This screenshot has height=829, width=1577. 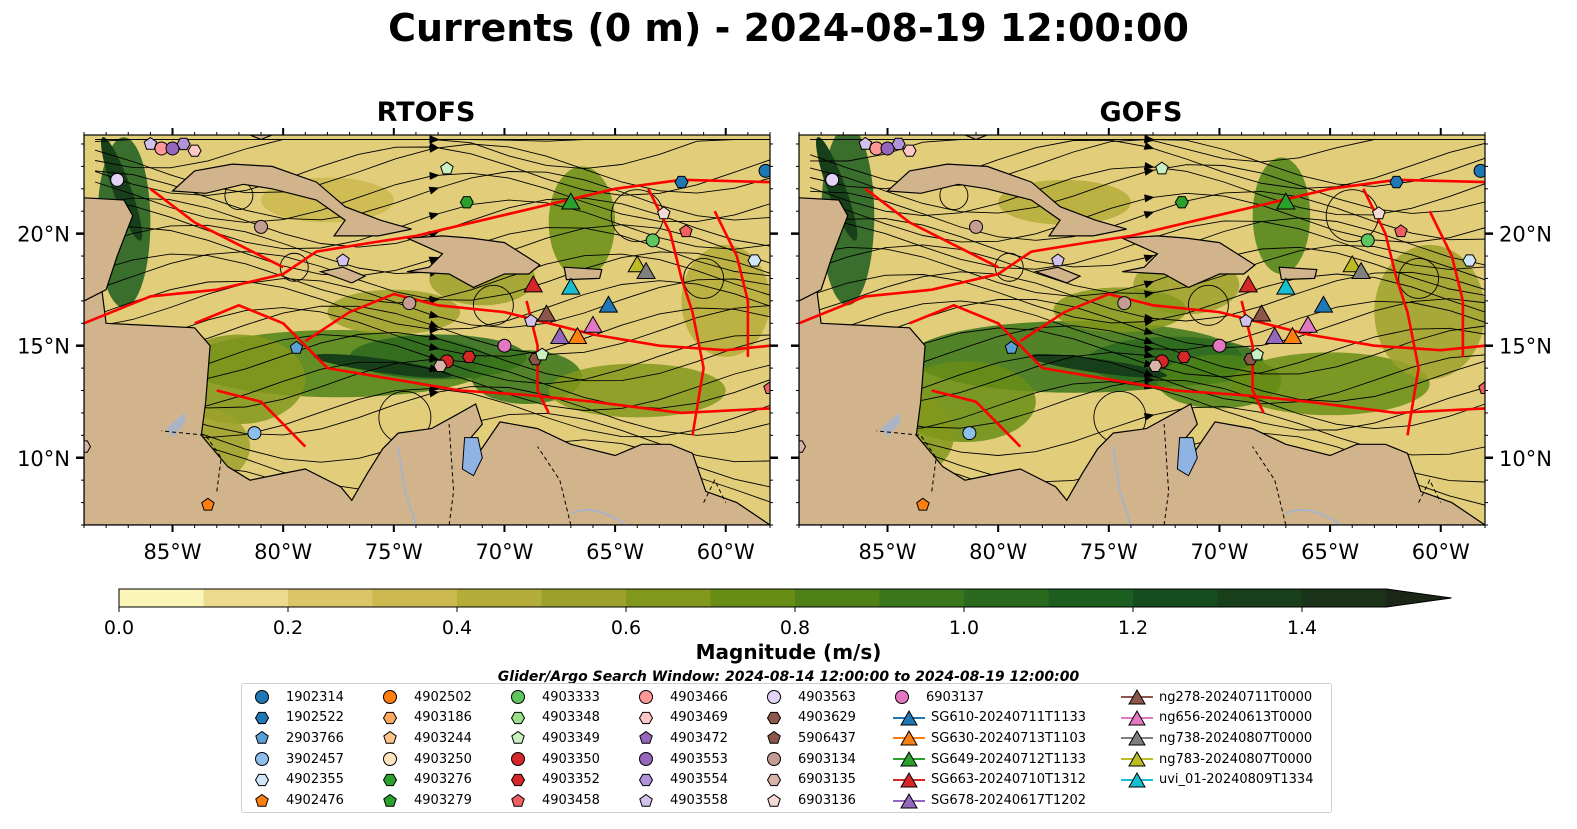 What do you see at coordinates (571, 718) in the screenshot?
I see `legend-label: 4903348` at bounding box center [571, 718].